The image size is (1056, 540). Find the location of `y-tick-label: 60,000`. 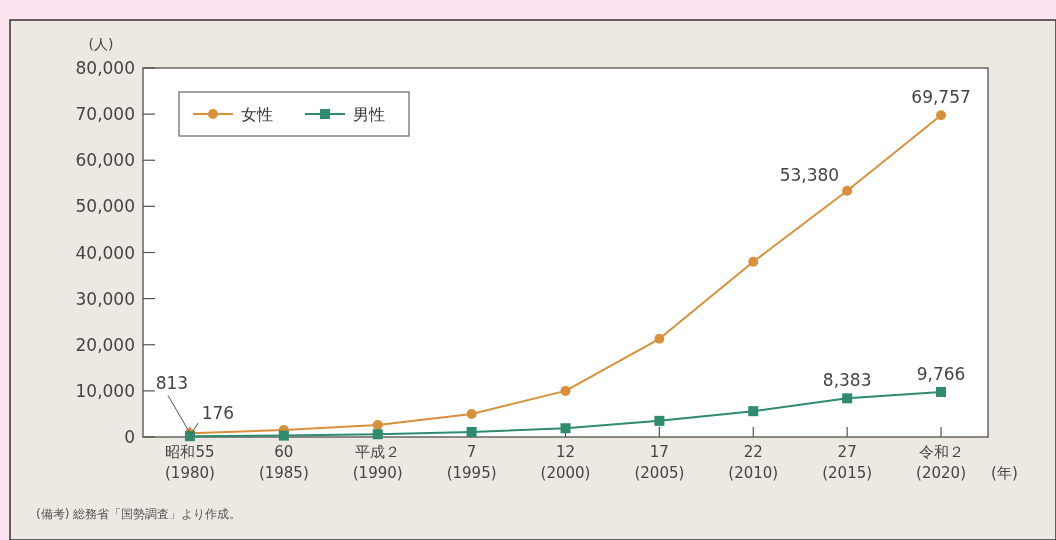

y-tick-label: 60,000 is located at coordinates (105, 160).